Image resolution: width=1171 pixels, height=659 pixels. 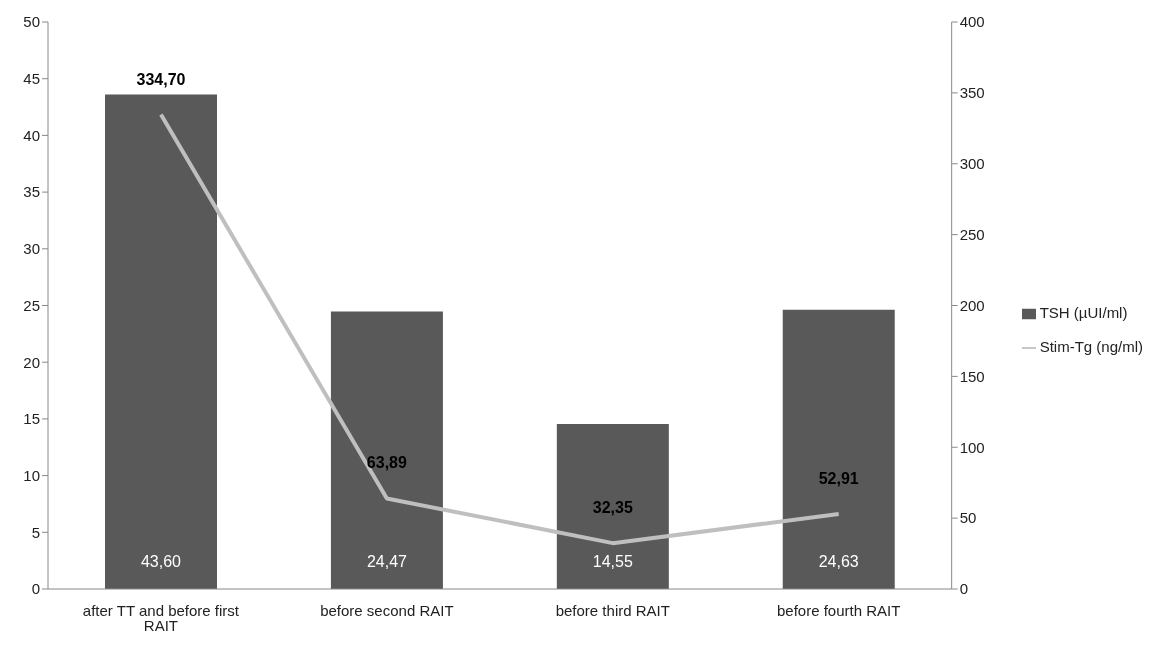 What do you see at coordinates (31, 22) in the screenshot?
I see `y-tick-label: 50` at bounding box center [31, 22].